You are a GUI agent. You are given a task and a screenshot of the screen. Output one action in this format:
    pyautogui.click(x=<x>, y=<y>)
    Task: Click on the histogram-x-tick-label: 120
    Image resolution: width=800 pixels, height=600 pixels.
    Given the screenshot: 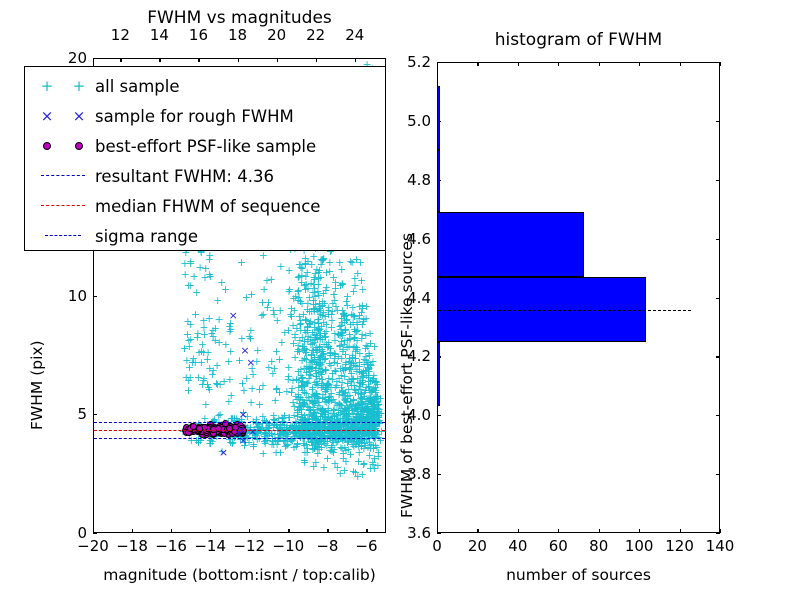 What is the action you would take?
    pyautogui.click(x=679, y=546)
    